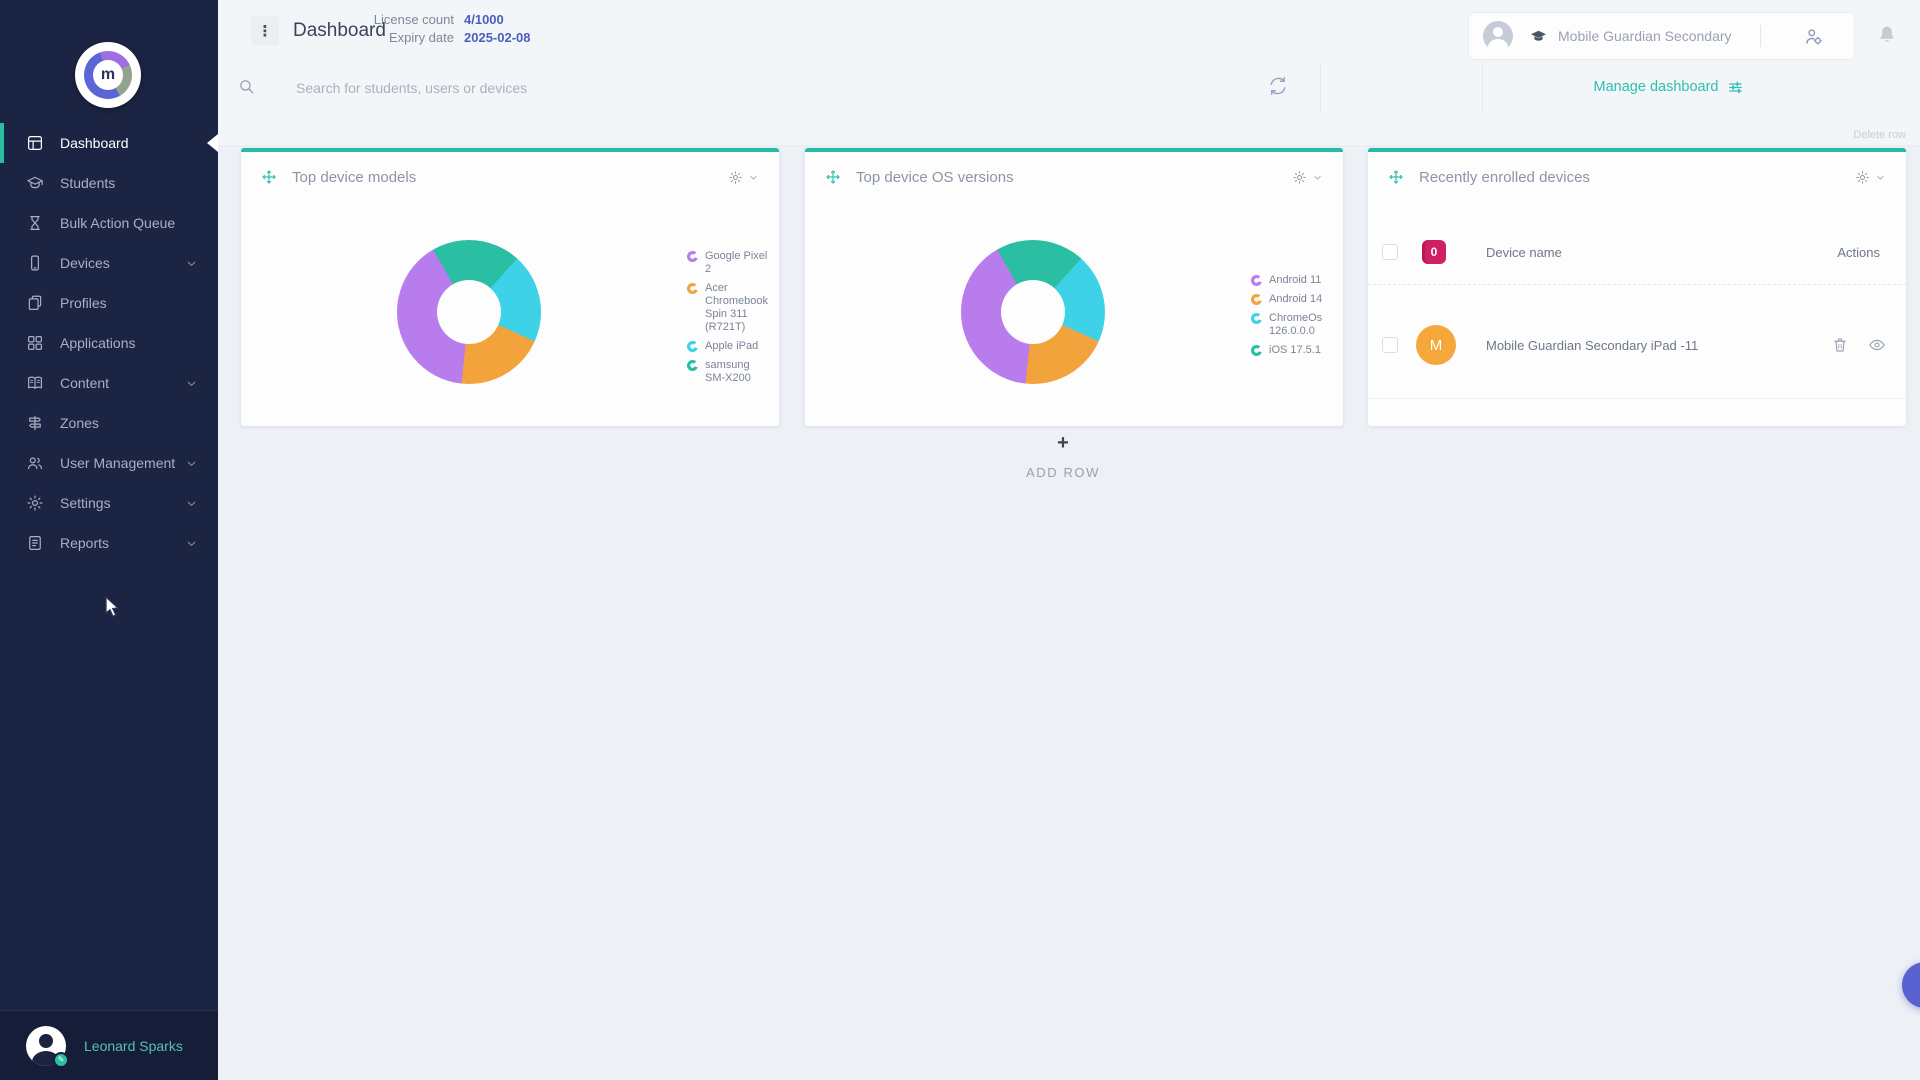 The image size is (1920, 1080). Describe the element at coordinates (732, 346) in the screenshot. I see `legend-label: Apple iPad` at that location.